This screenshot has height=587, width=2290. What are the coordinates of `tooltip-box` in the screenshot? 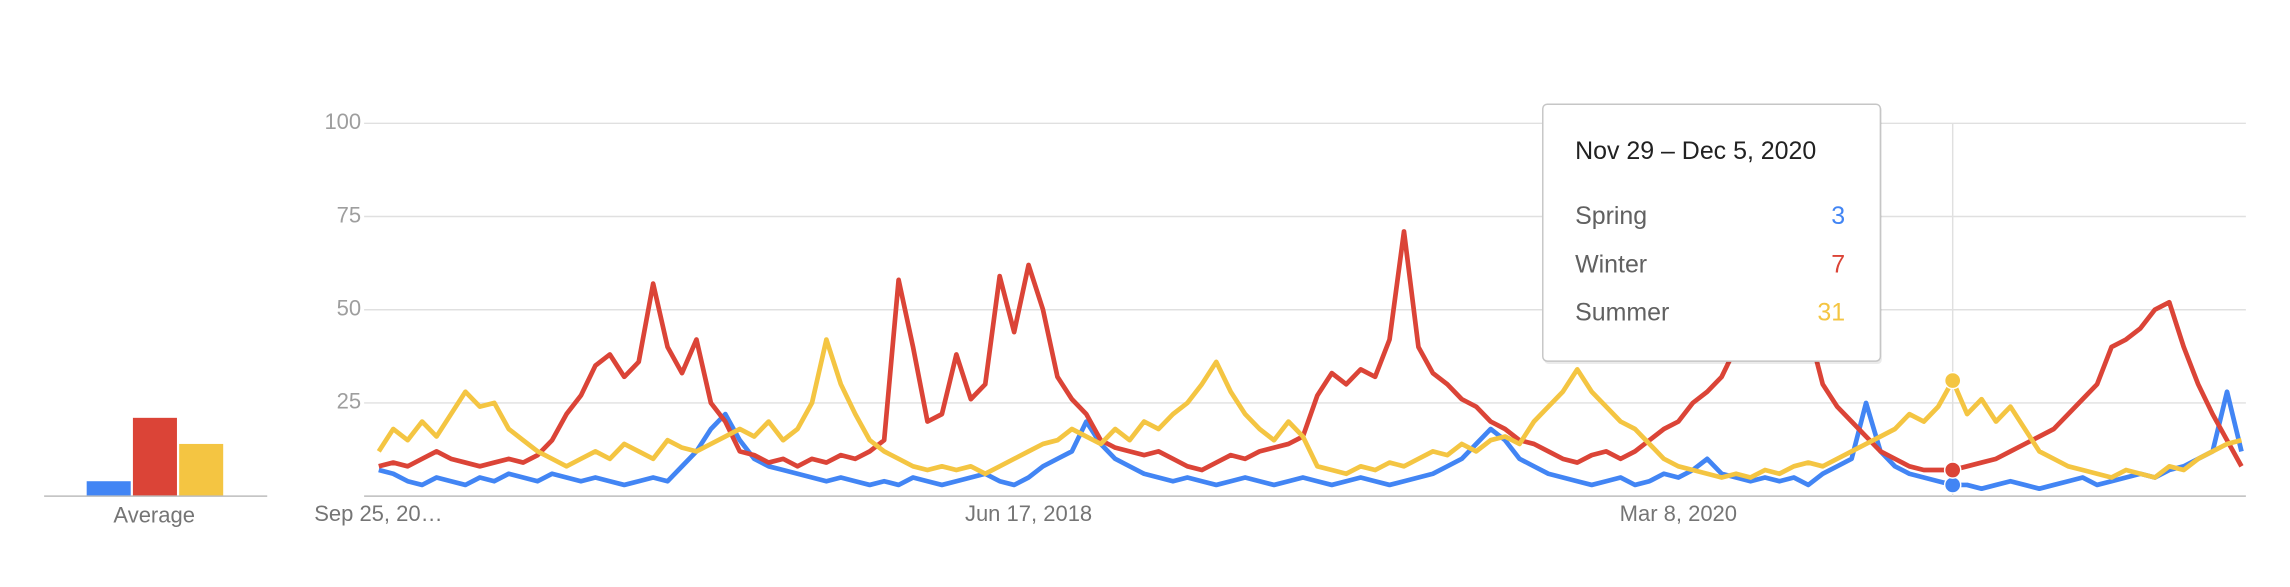 It's located at (1712, 232).